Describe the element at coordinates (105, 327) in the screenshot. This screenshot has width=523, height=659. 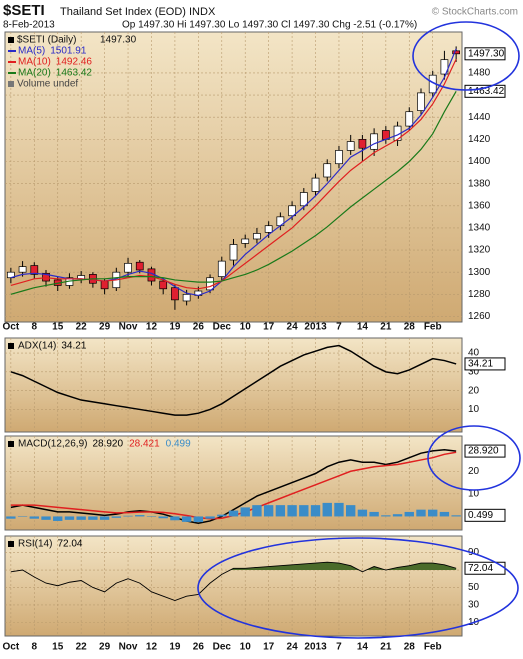
I see `x-tick-label: 29` at that location.